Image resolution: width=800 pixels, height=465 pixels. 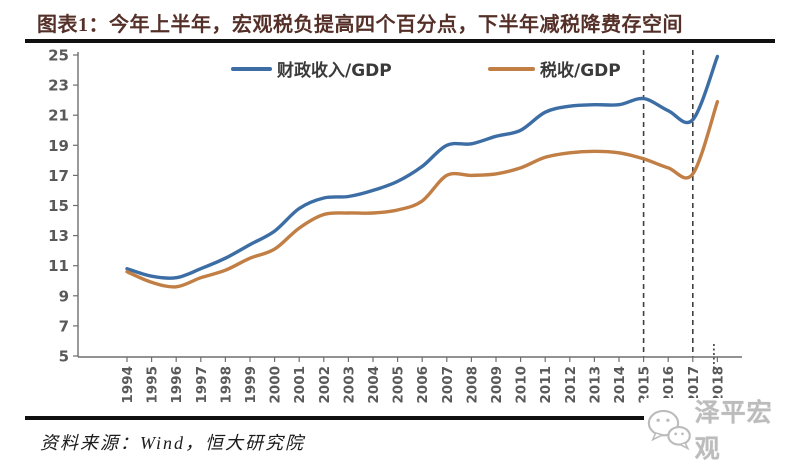 What do you see at coordinates (334, 70) in the screenshot?
I see `legend-label-fiscal: 财政收入/GDP` at bounding box center [334, 70].